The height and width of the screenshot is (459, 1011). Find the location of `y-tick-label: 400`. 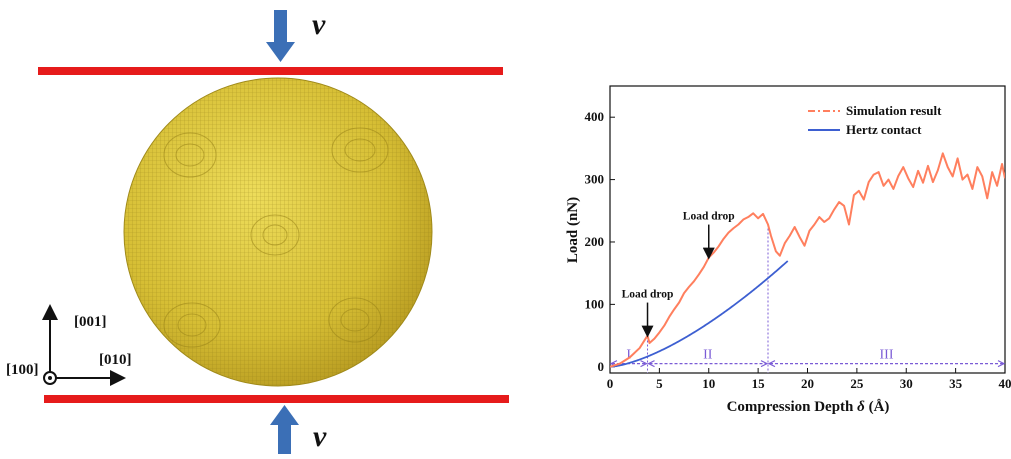

y-tick-label: 400 is located at coordinates (595, 116).